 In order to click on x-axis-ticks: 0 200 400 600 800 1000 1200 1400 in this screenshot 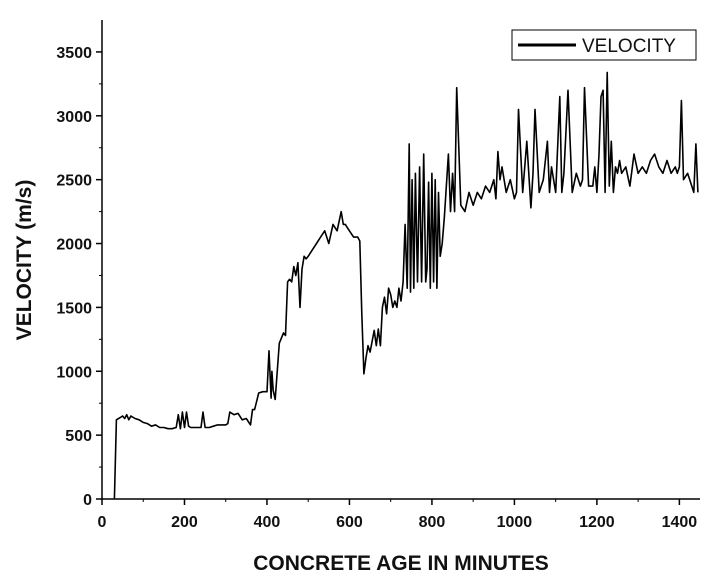, I will do `click(398, 515)`.